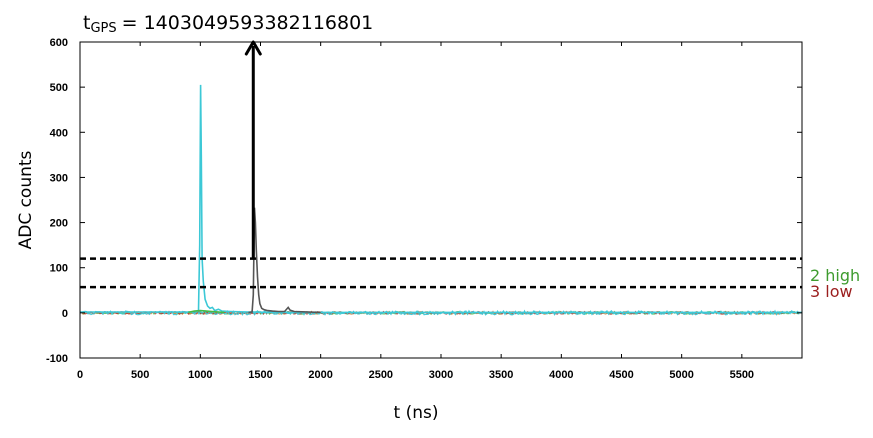  What do you see at coordinates (320, 375) in the screenshot?
I see `x-tick-label: 2000` at bounding box center [320, 375].